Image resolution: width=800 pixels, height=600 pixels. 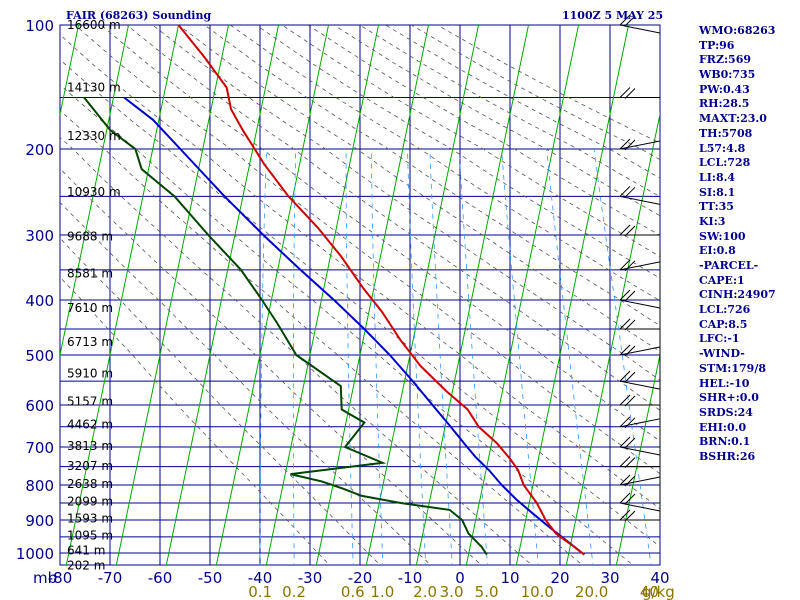 I want to click on temperature-tick-label: 30, so click(x=609, y=578).